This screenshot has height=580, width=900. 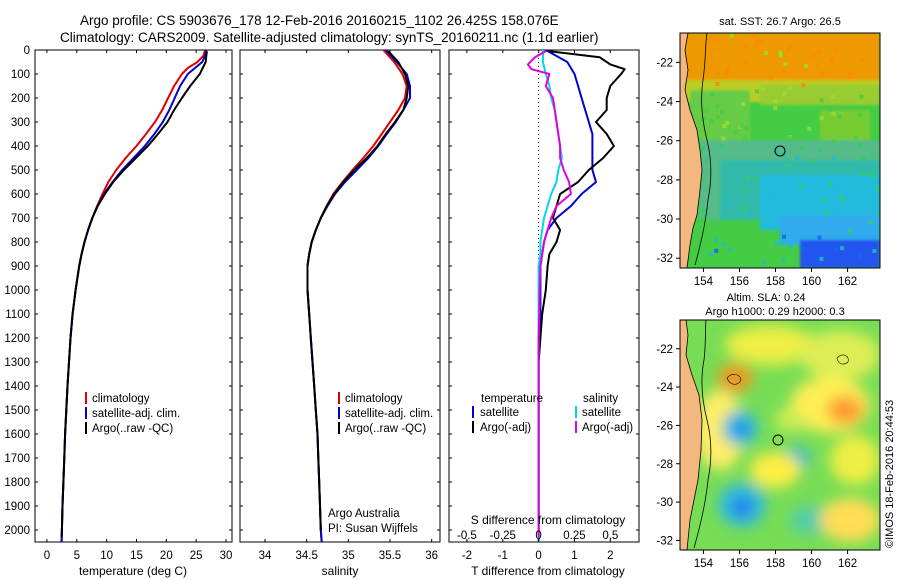 I want to click on s-diff-tick-label: 0, so click(x=538, y=536).